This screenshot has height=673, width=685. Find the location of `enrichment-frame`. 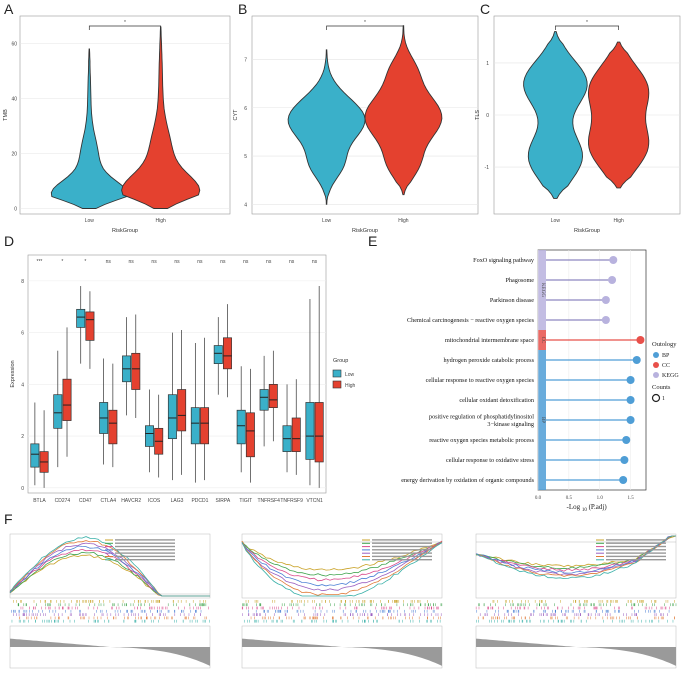

enrichment-frame is located at coordinates (342, 566).